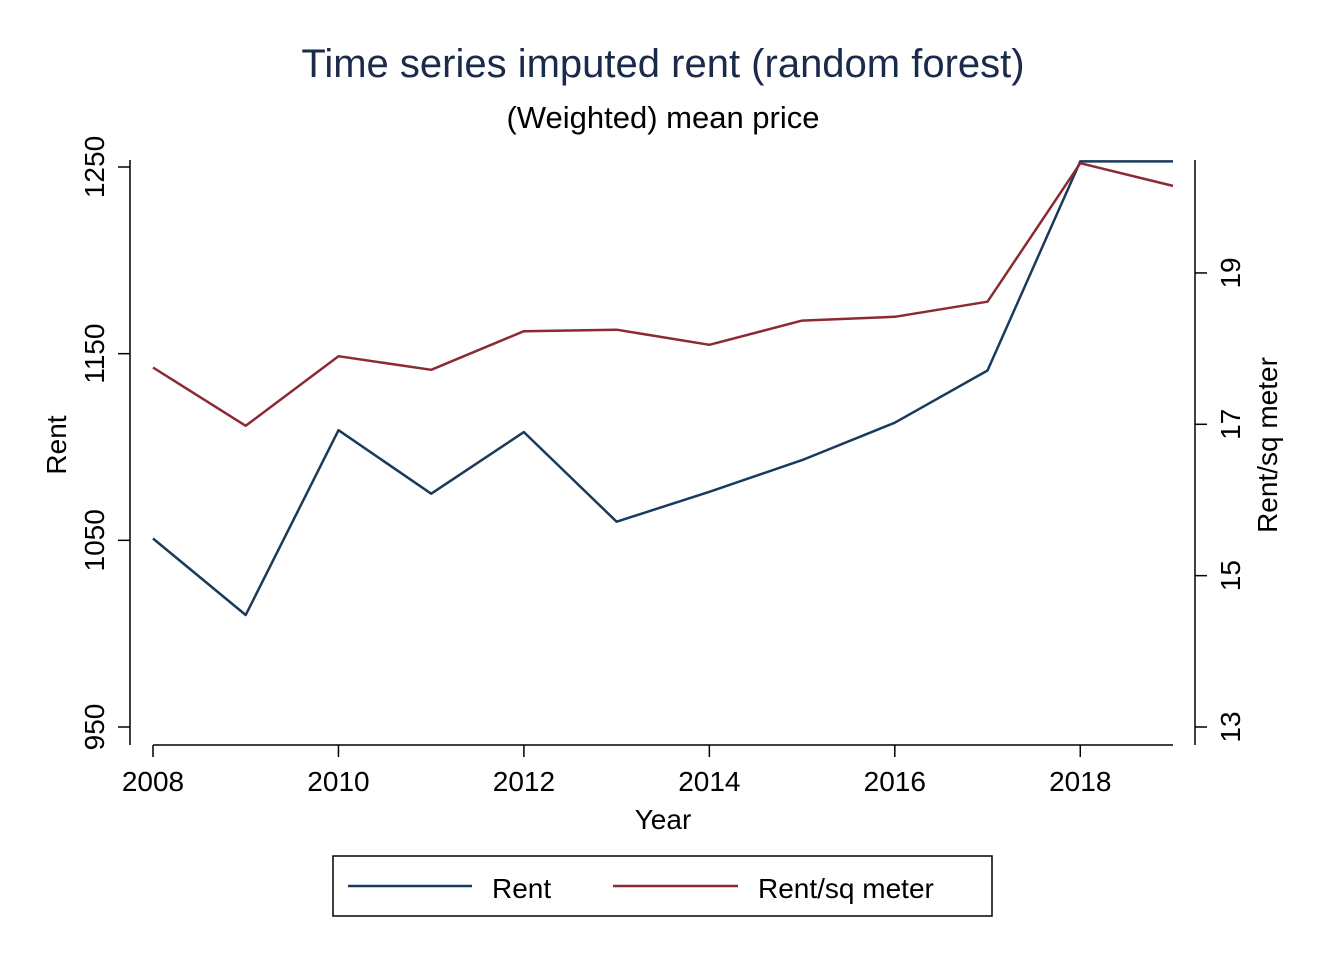  Describe the element at coordinates (616, 771) in the screenshot. I see `x-ticks: 2008 2010 2012 2014 2016 2018` at that location.